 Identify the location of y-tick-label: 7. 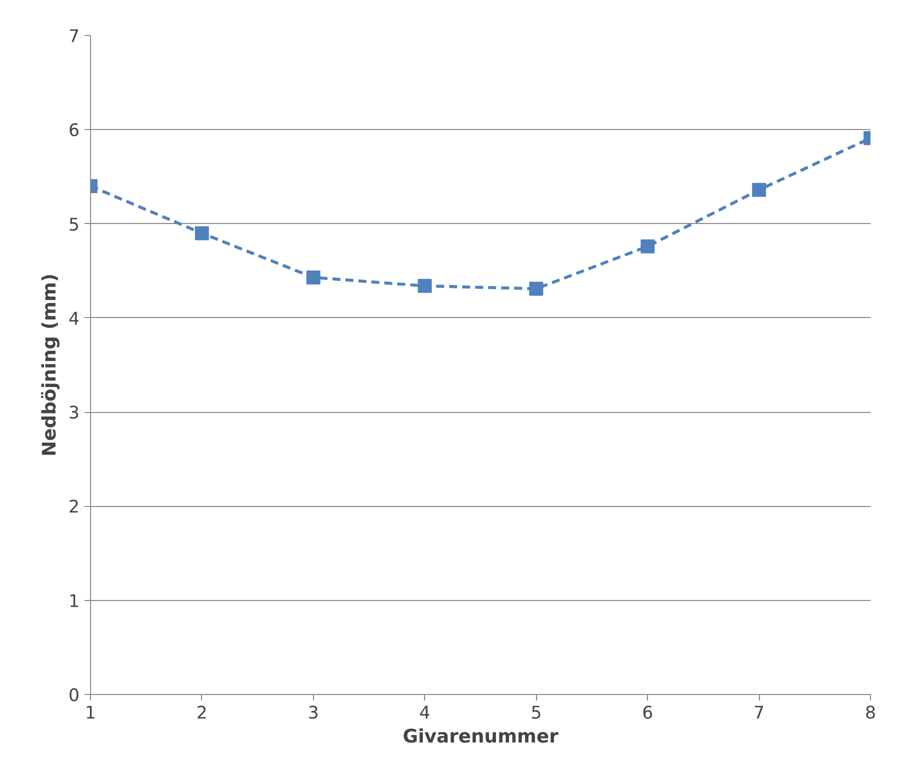
(74, 37).